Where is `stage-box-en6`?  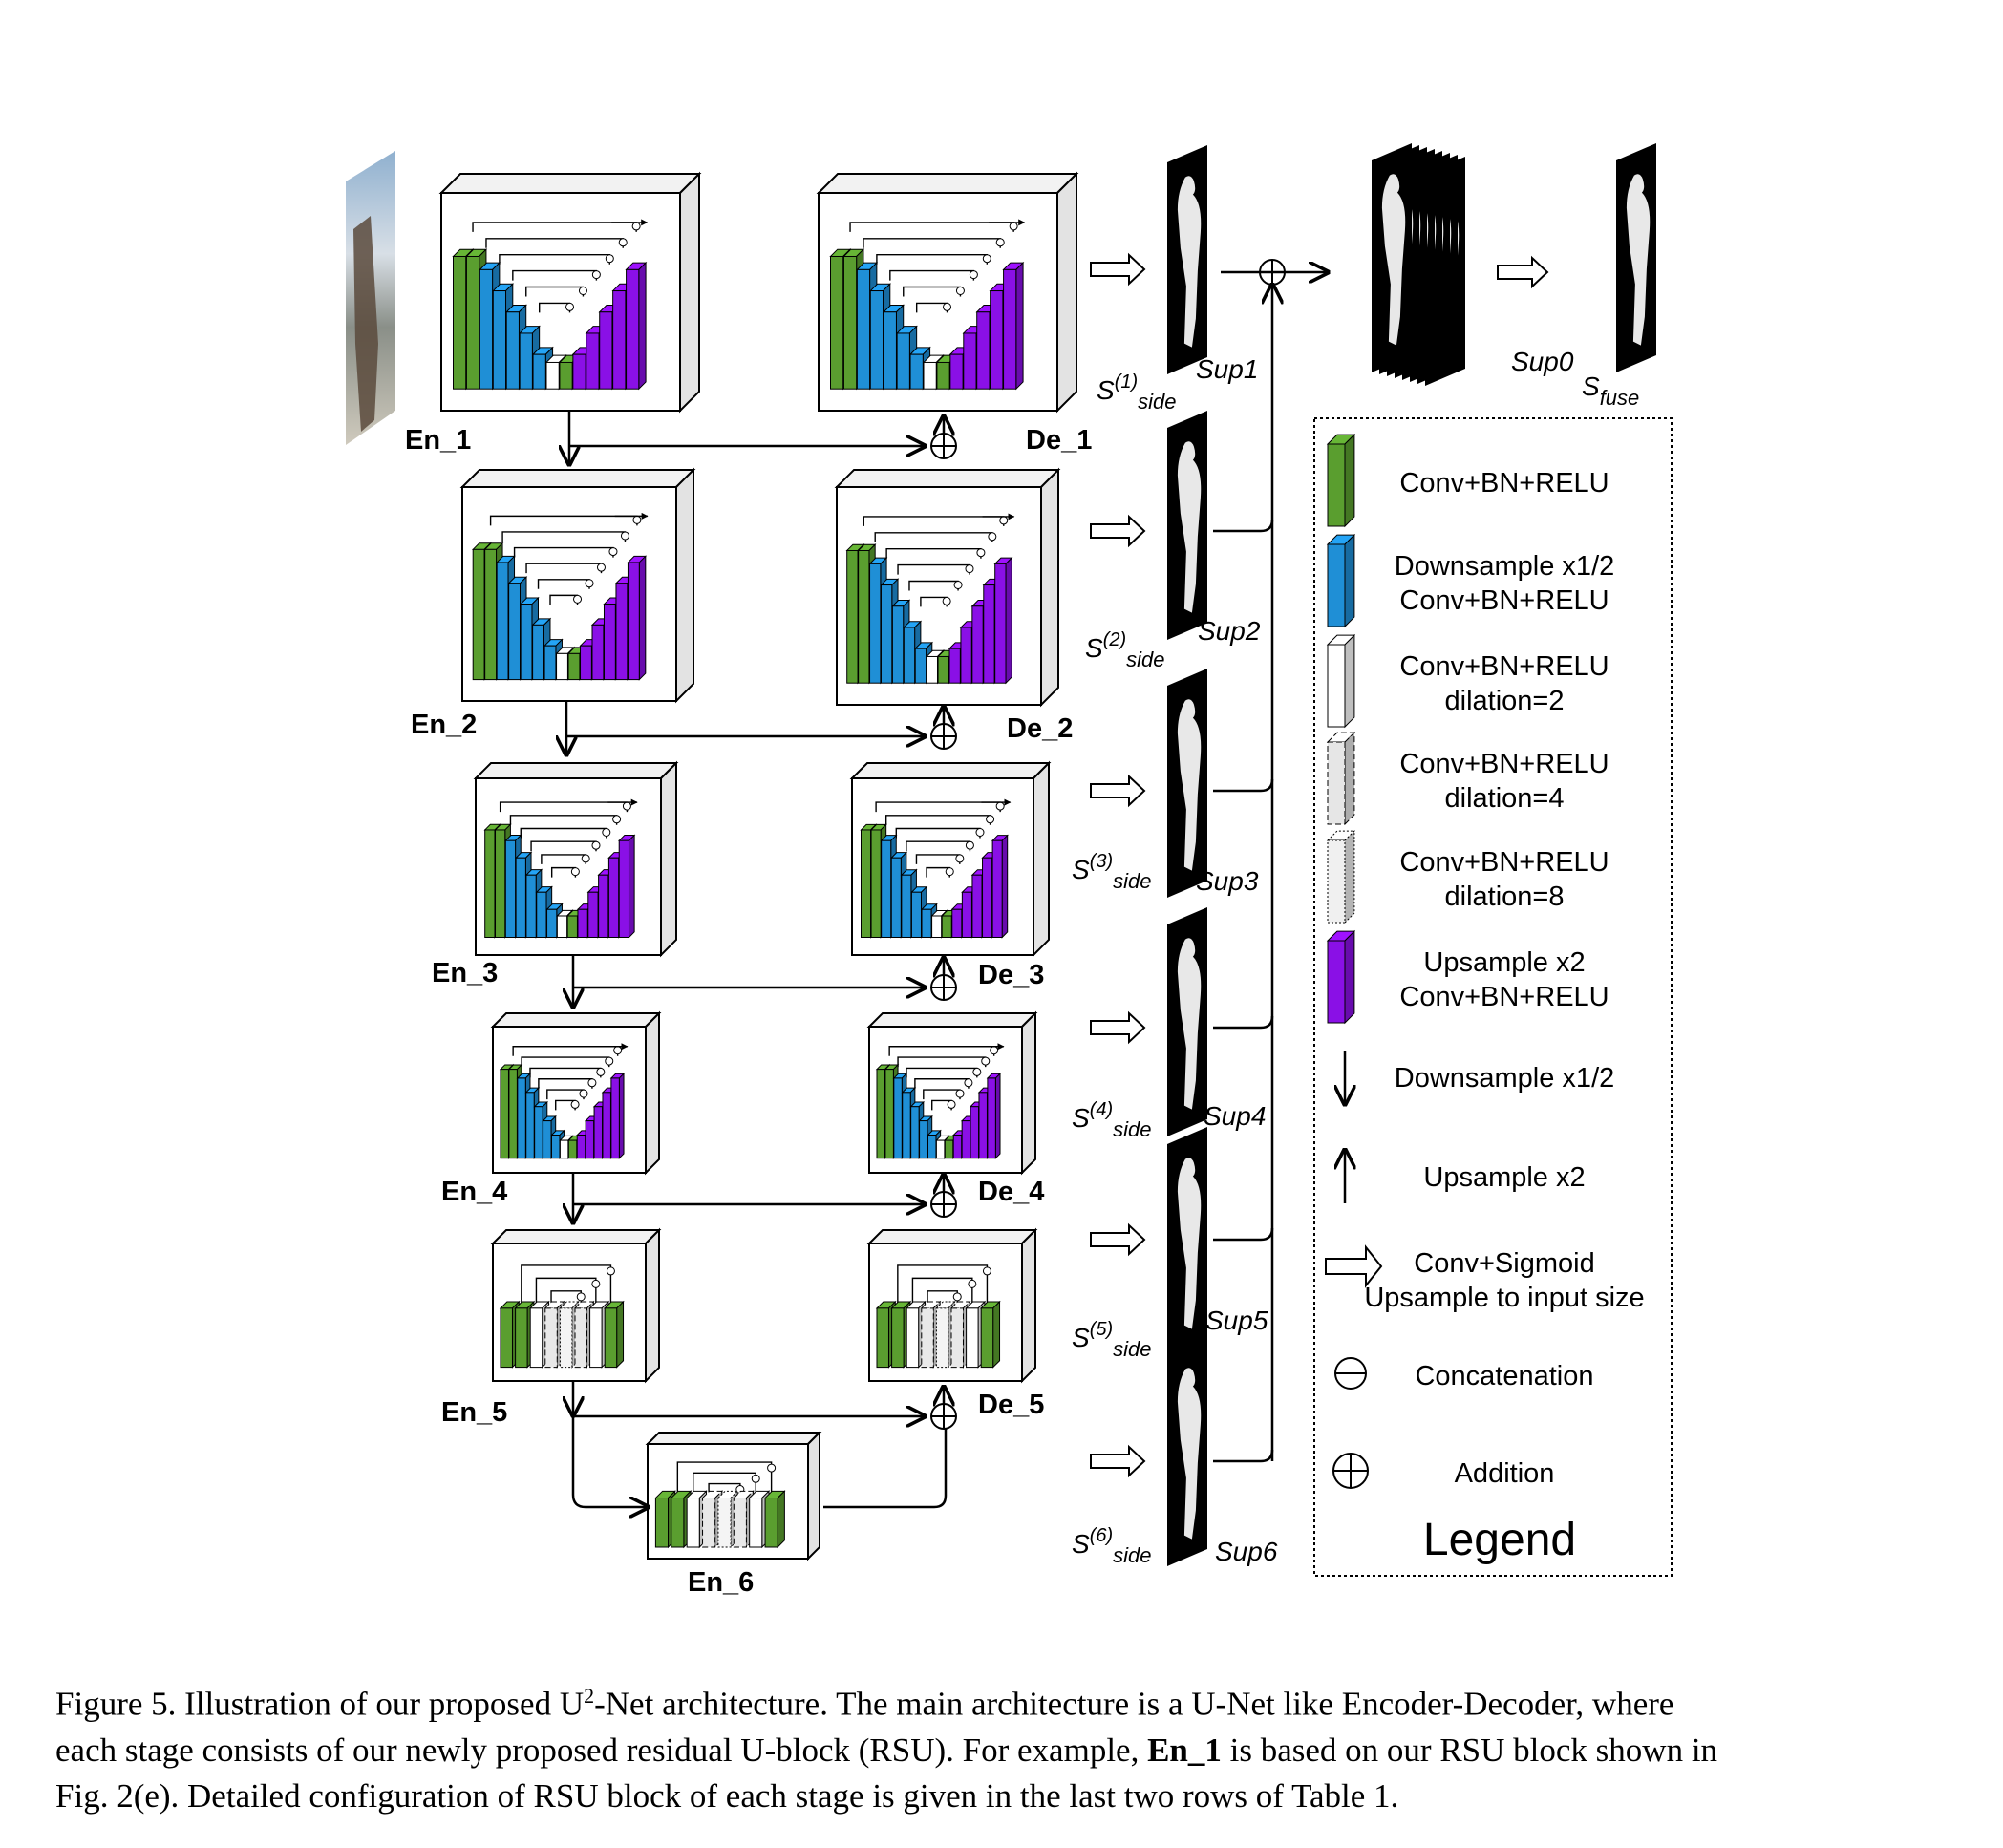
stage-box-en6 is located at coordinates (733, 1495).